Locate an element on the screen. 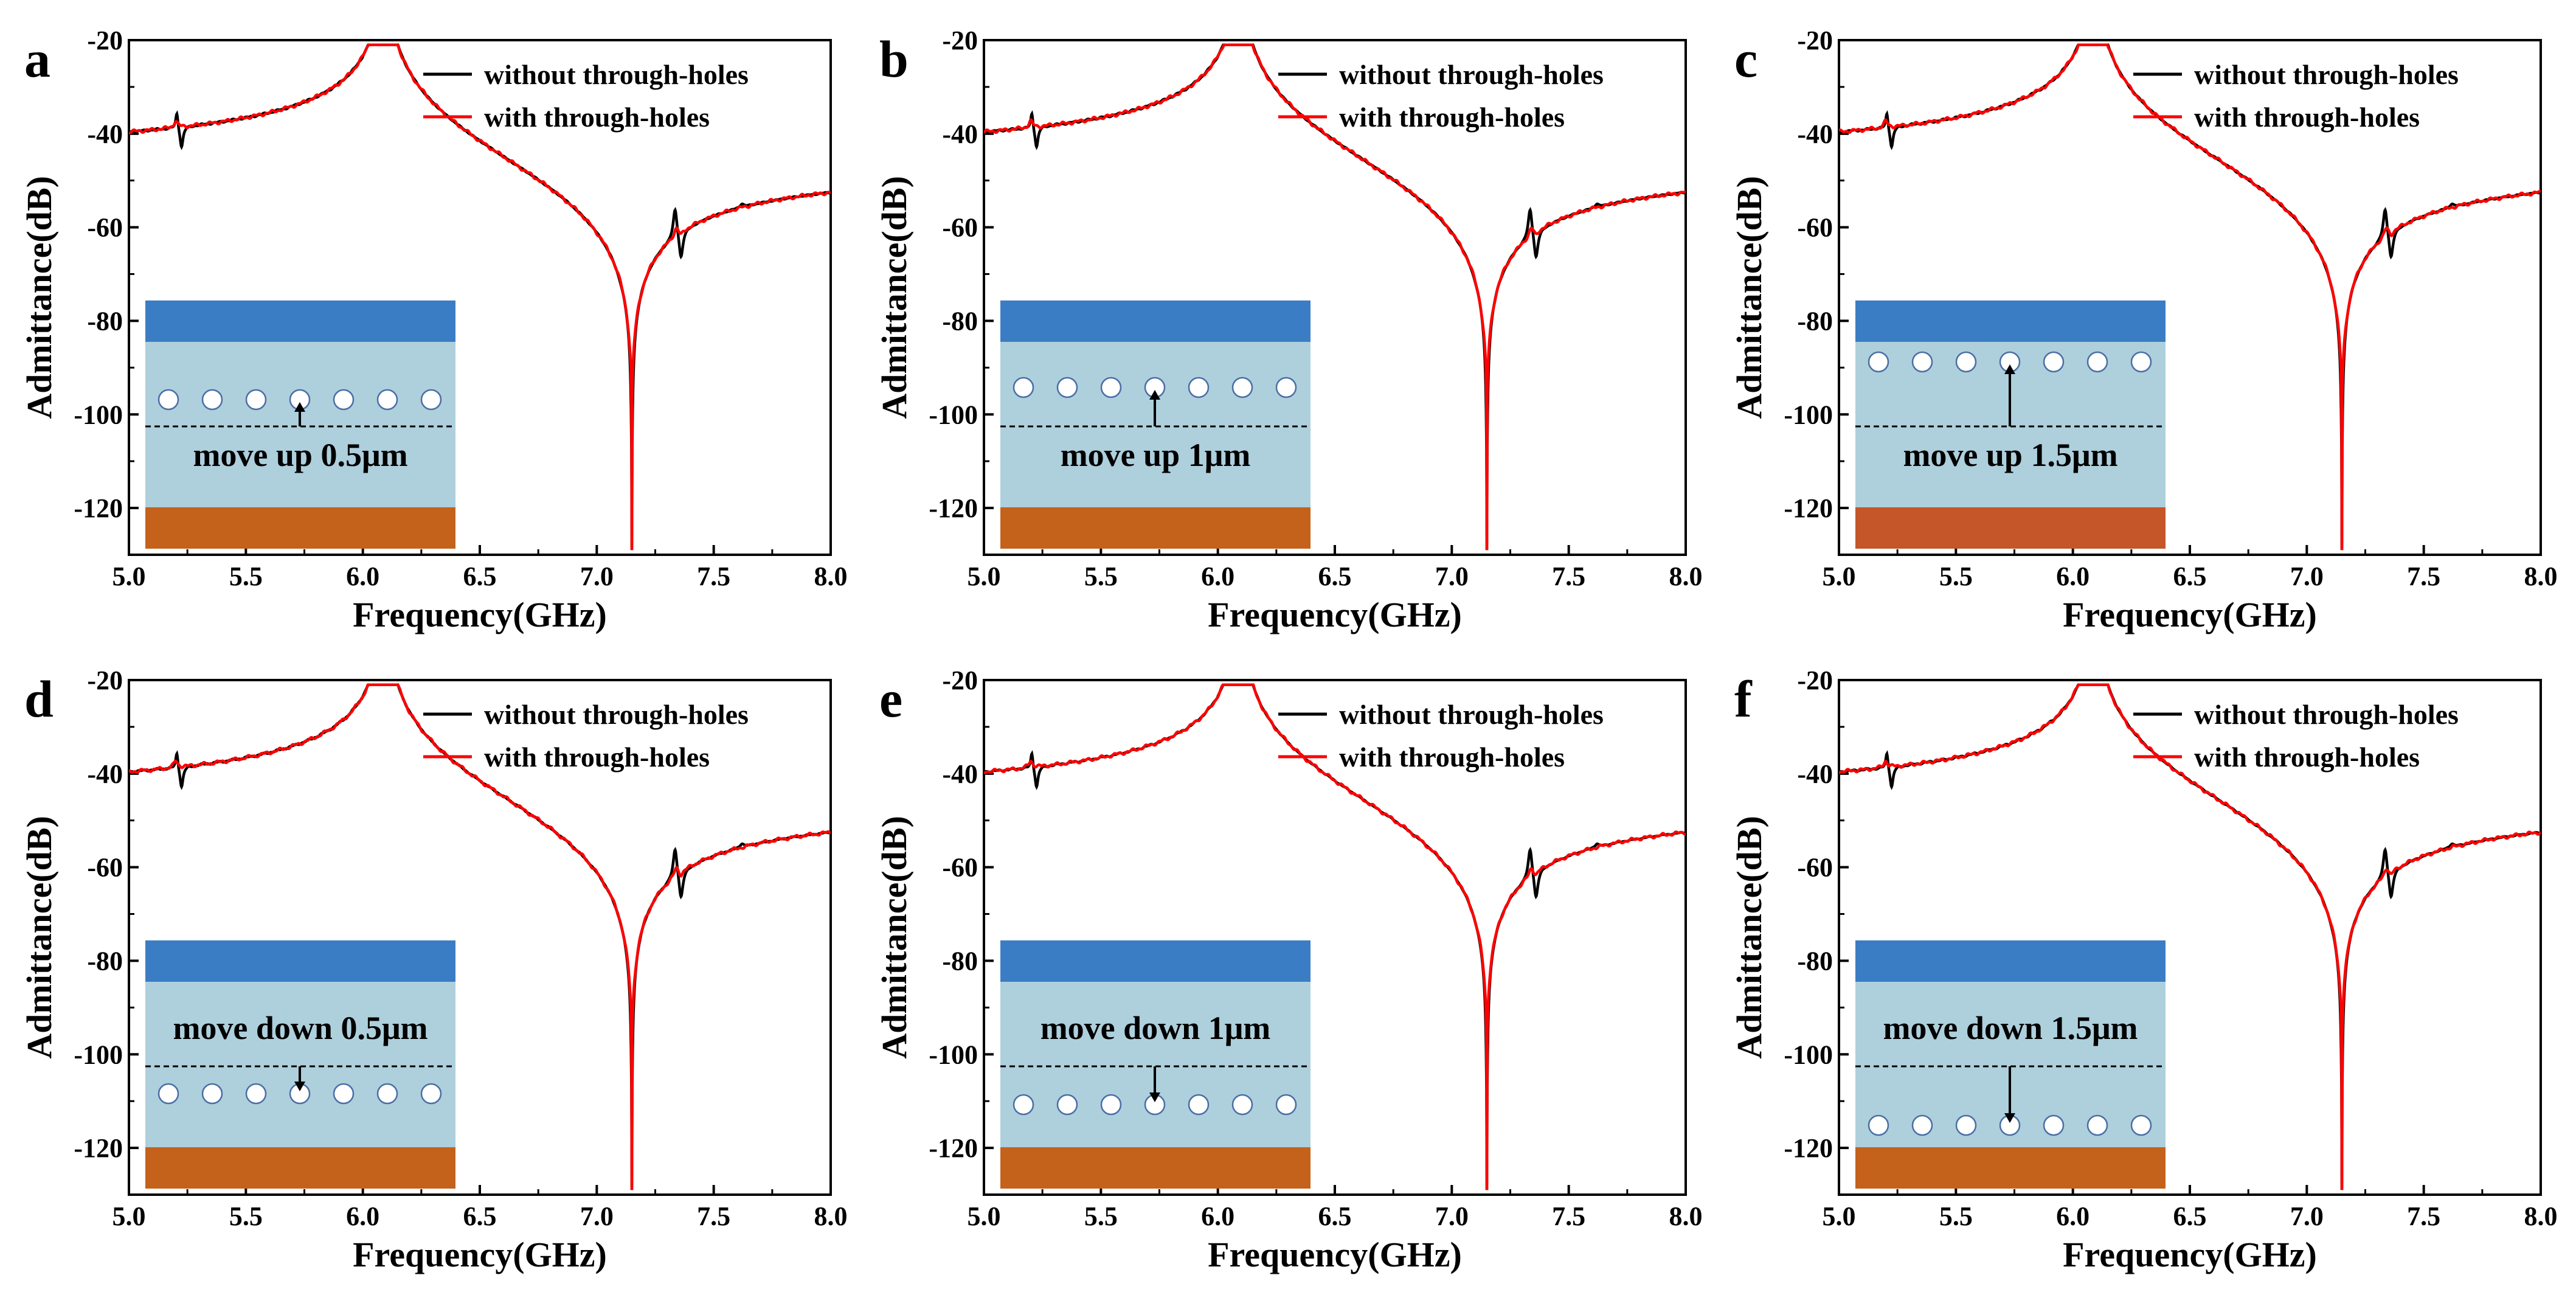 This screenshot has height=1306, width=2576. inset-bottom-substrate is located at coordinates (1155, 528).